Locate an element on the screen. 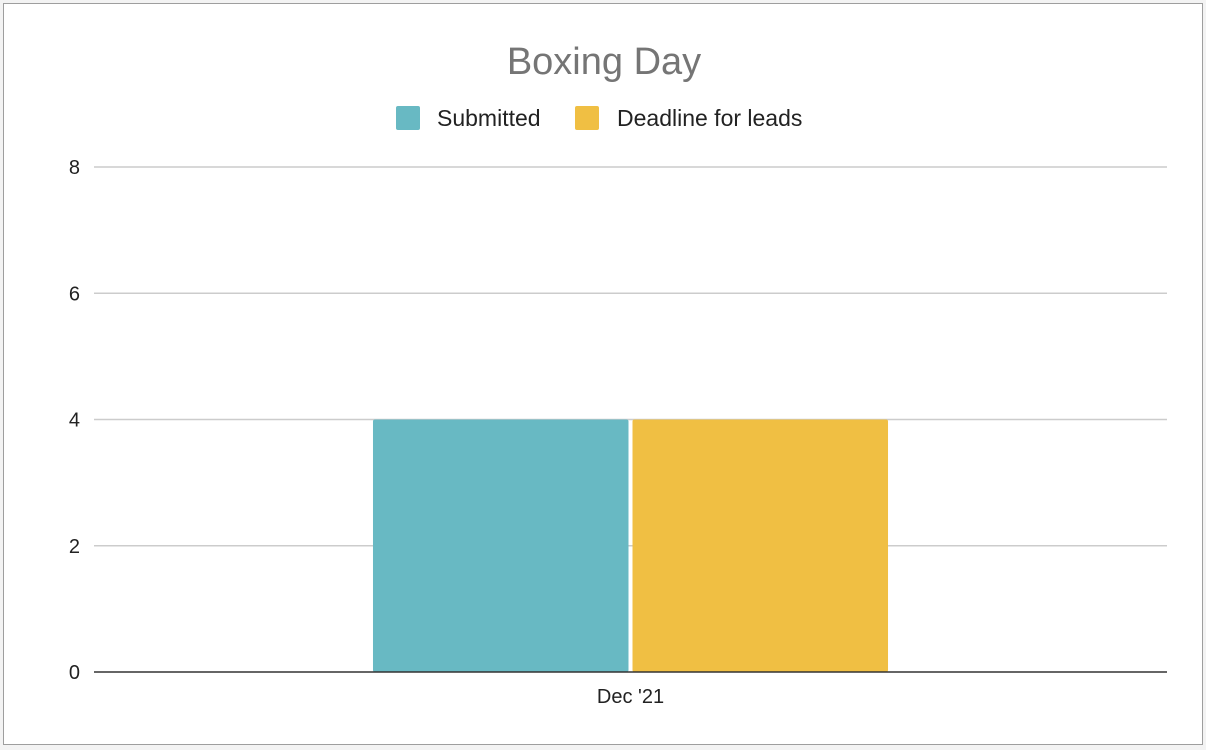 The height and width of the screenshot is (750, 1206). legend-swatch-deadline-for-leads is located at coordinates (587, 118).